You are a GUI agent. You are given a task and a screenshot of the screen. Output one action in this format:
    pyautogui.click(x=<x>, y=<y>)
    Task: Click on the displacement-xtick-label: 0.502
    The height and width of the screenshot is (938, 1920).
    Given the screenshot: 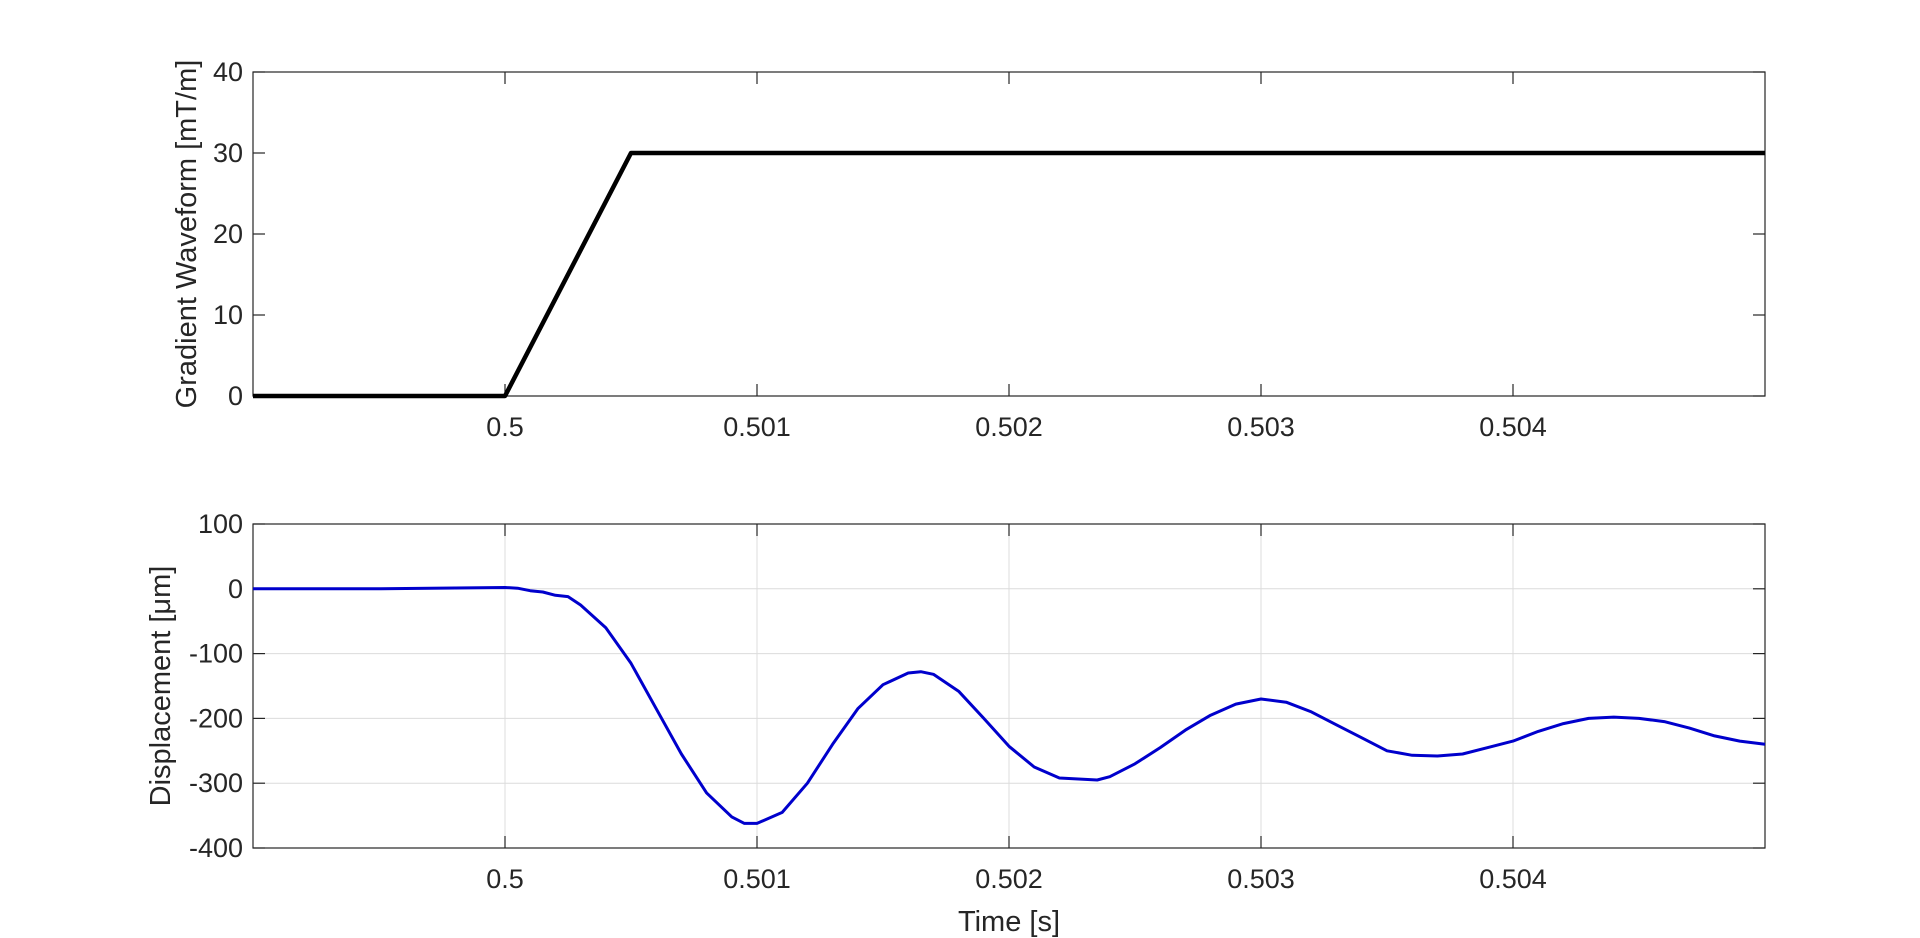 What is the action you would take?
    pyautogui.click(x=1009, y=879)
    